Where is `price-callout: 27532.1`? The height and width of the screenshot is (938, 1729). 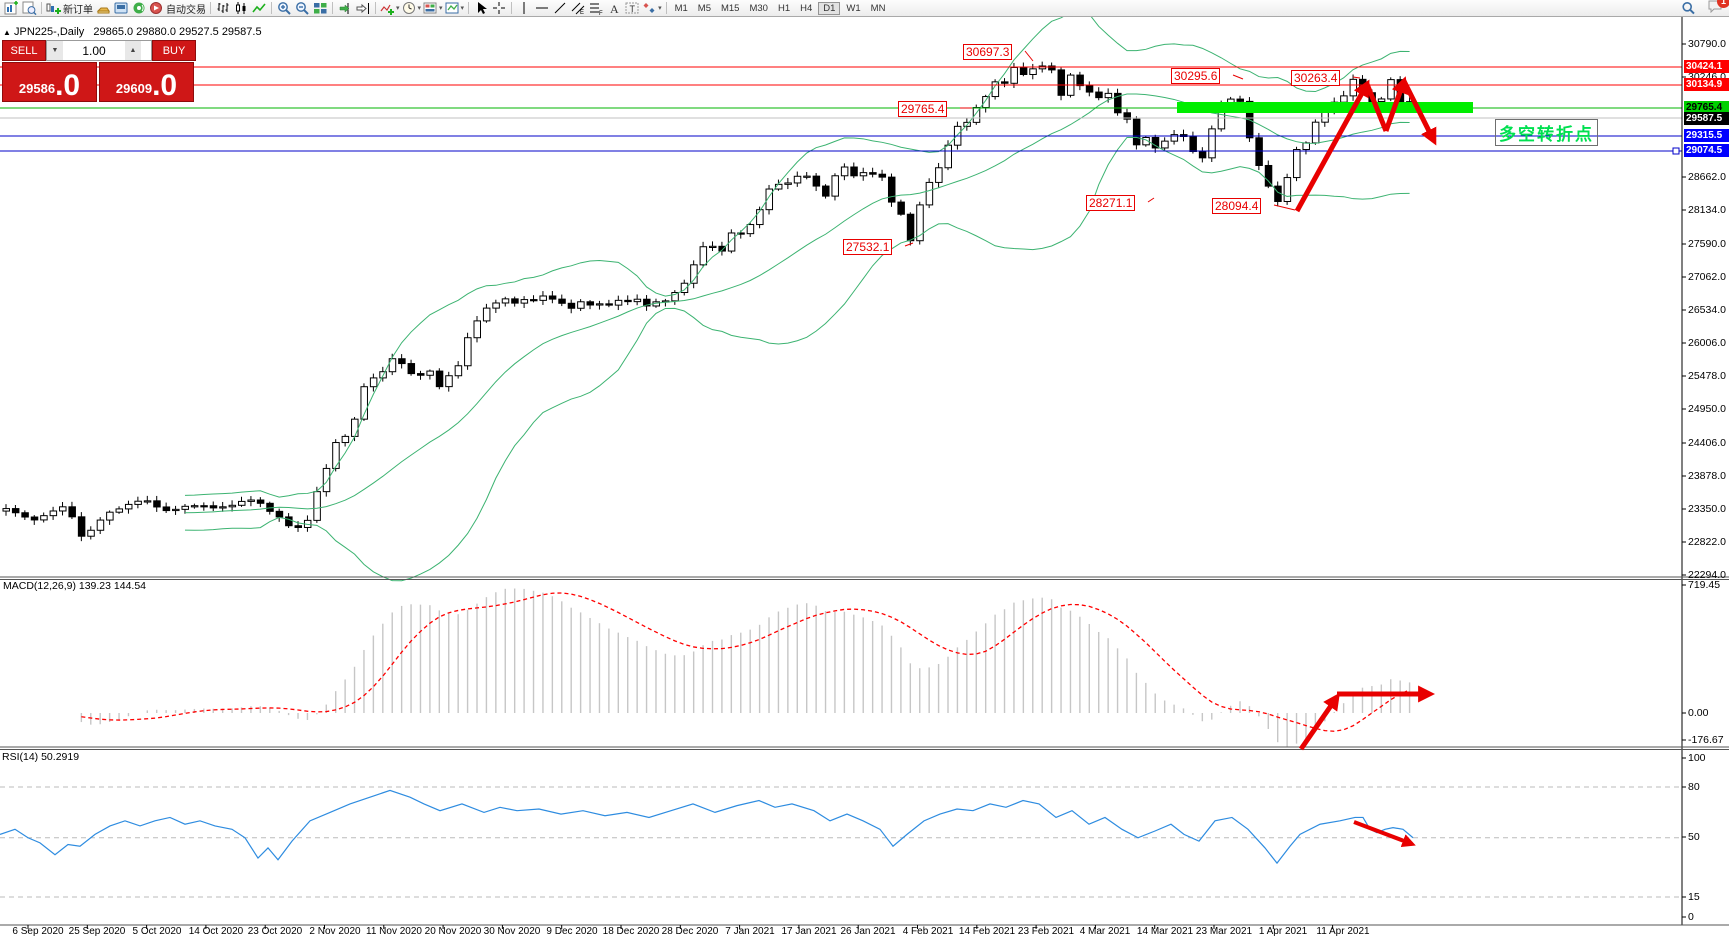 price-callout: 27532.1 is located at coordinates (868, 247).